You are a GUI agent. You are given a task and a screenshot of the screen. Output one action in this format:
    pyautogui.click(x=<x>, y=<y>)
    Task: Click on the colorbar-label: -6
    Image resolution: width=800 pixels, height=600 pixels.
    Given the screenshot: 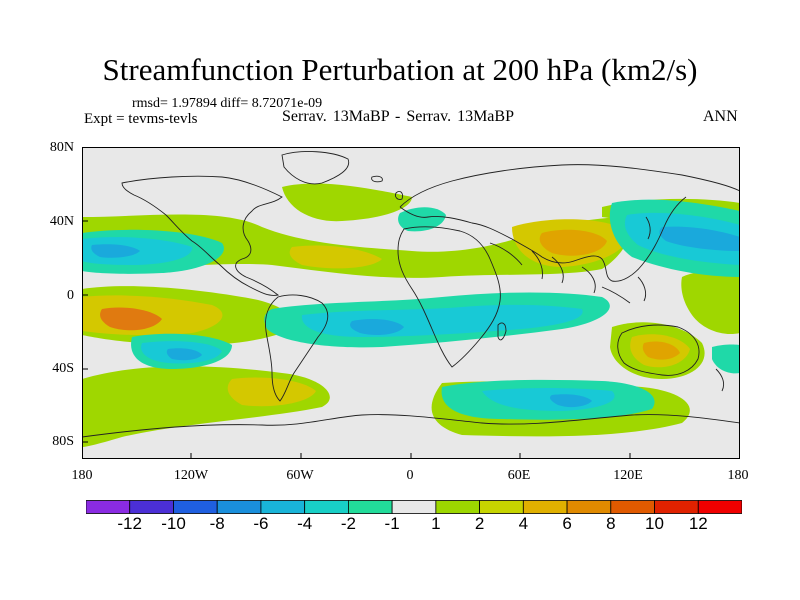 What is the action you would take?
    pyautogui.click(x=261, y=523)
    